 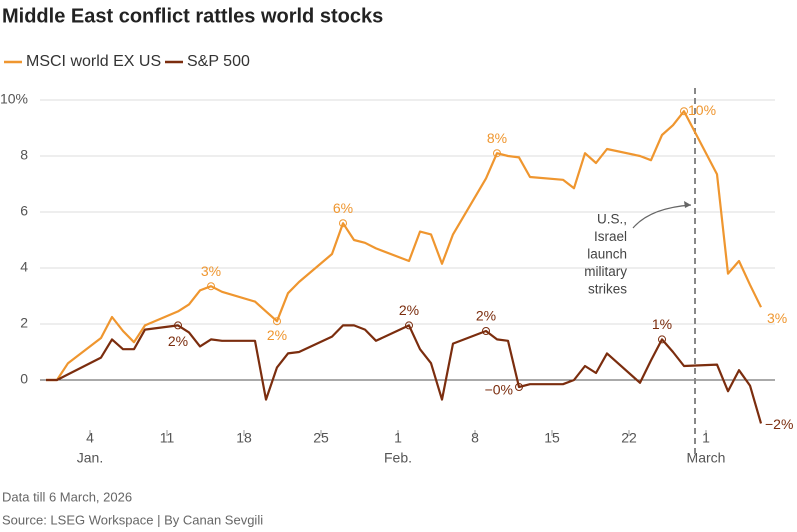 I want to click on event-label: military, so click(x=605, y=271).